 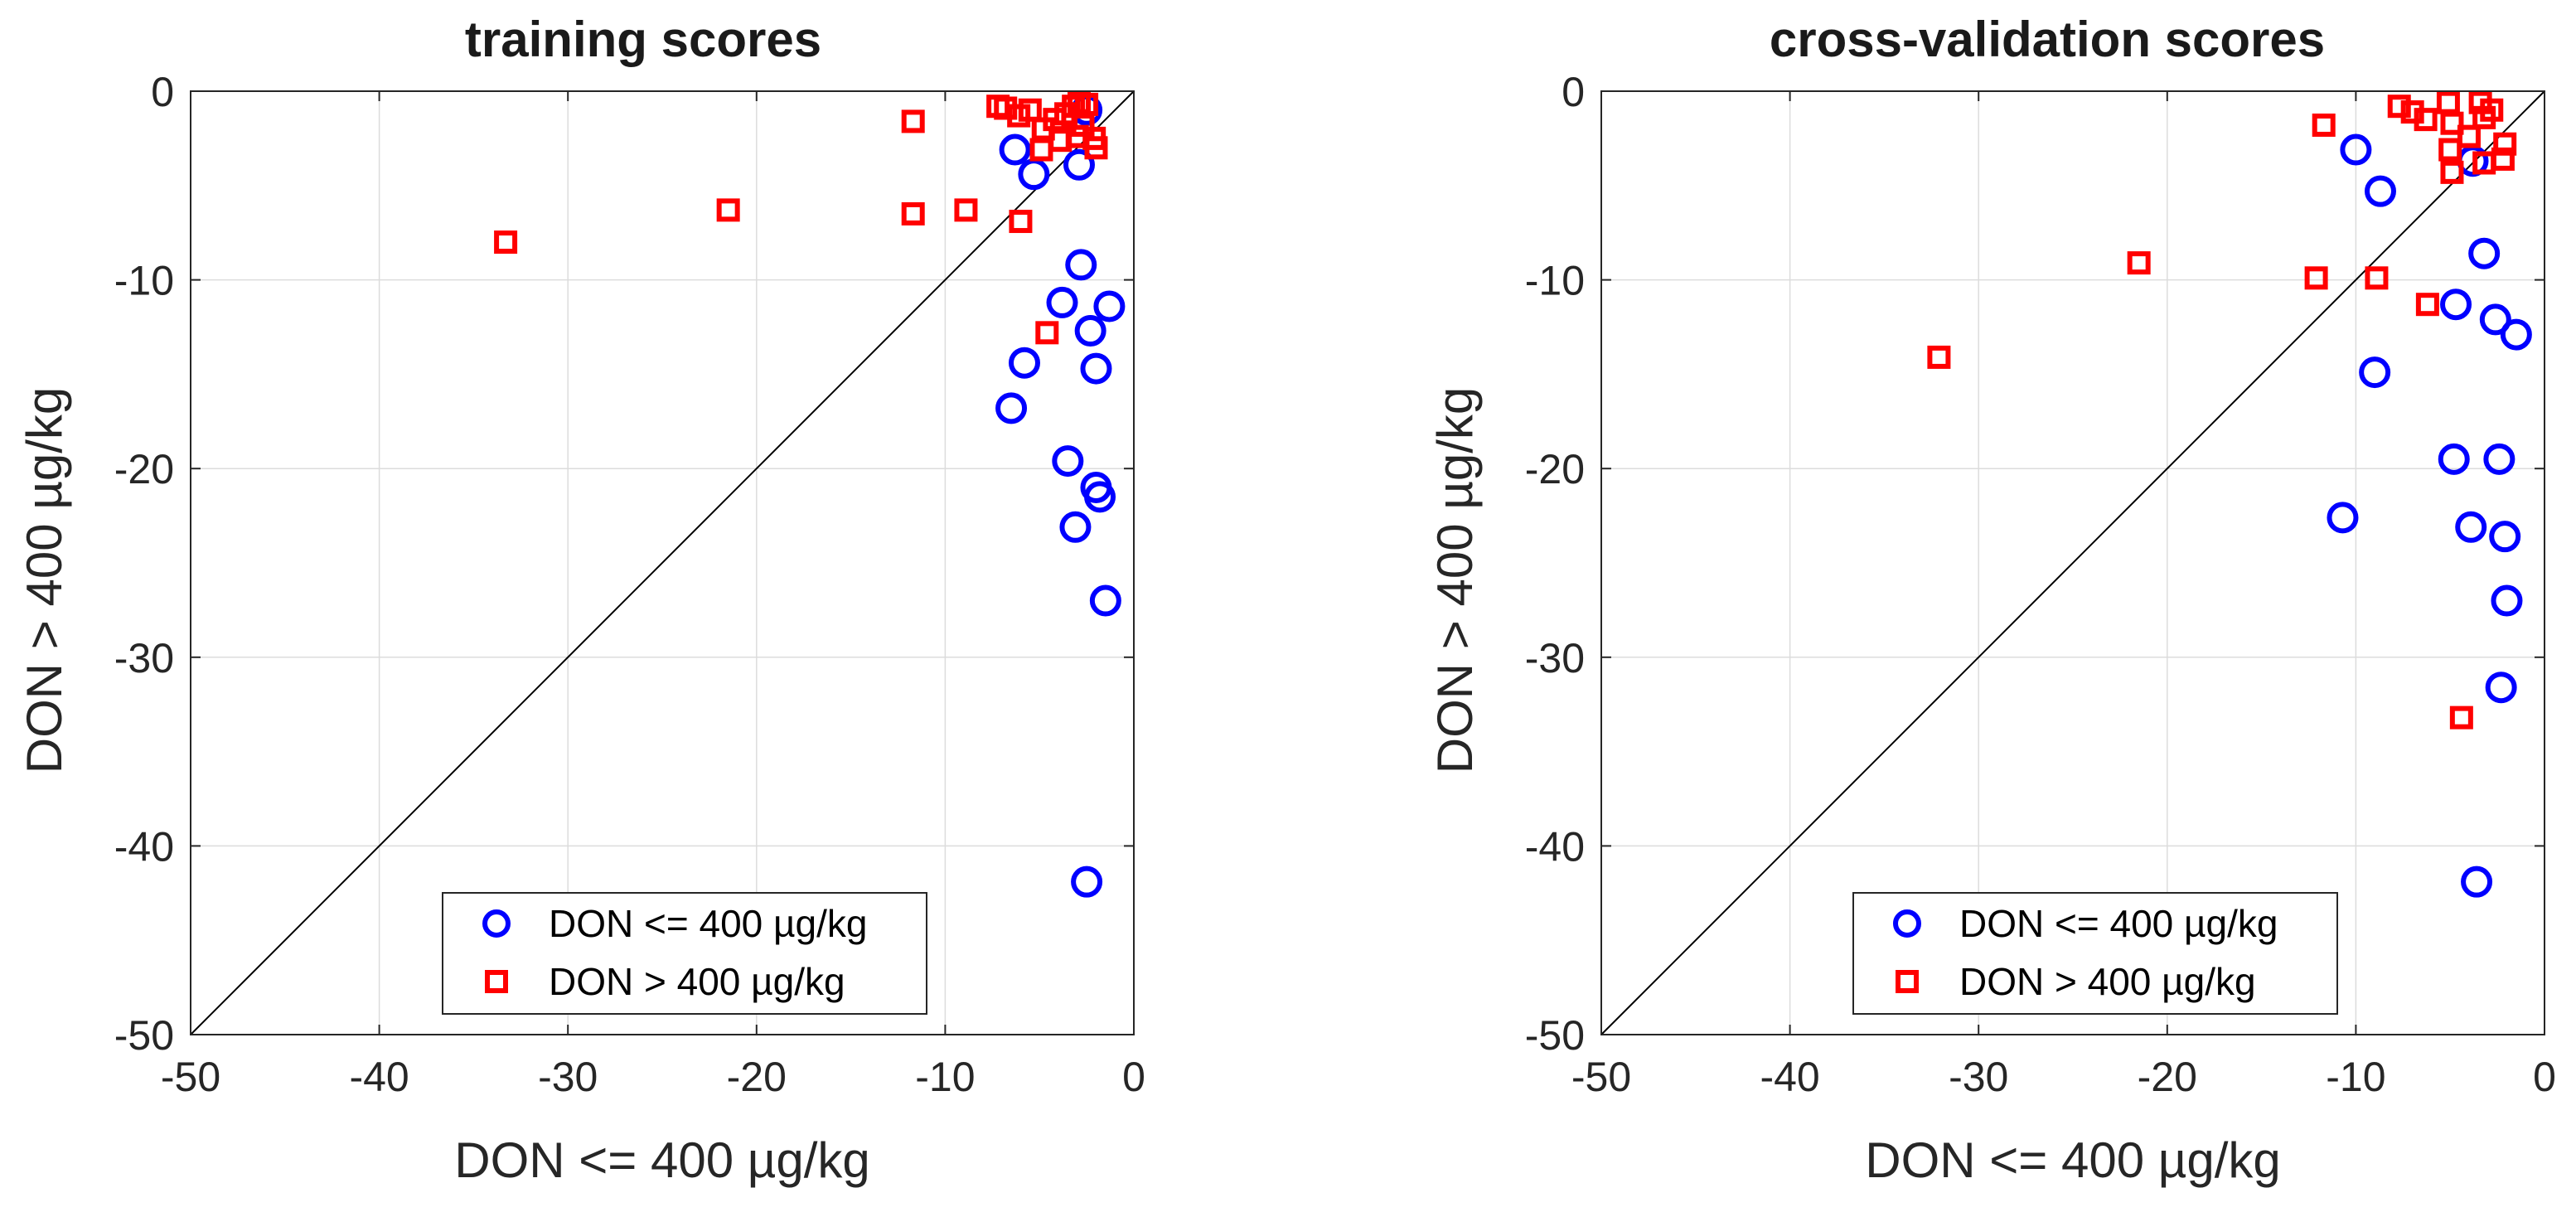 I want to click on legend-label-high: DON > 400 µg/kg, so click(x=697, y=981).